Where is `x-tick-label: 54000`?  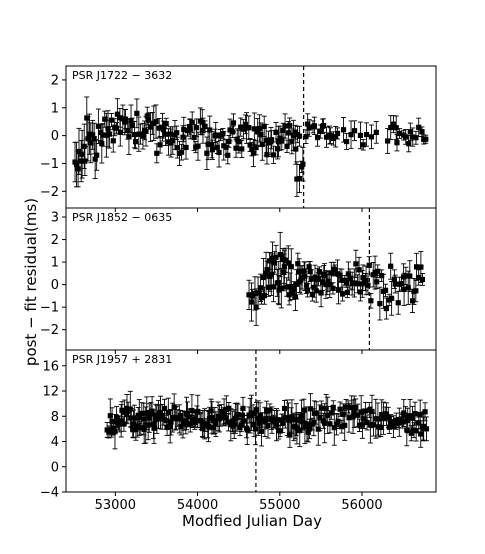 x-tick-label: 54000 is located at coordinates (197, 505).